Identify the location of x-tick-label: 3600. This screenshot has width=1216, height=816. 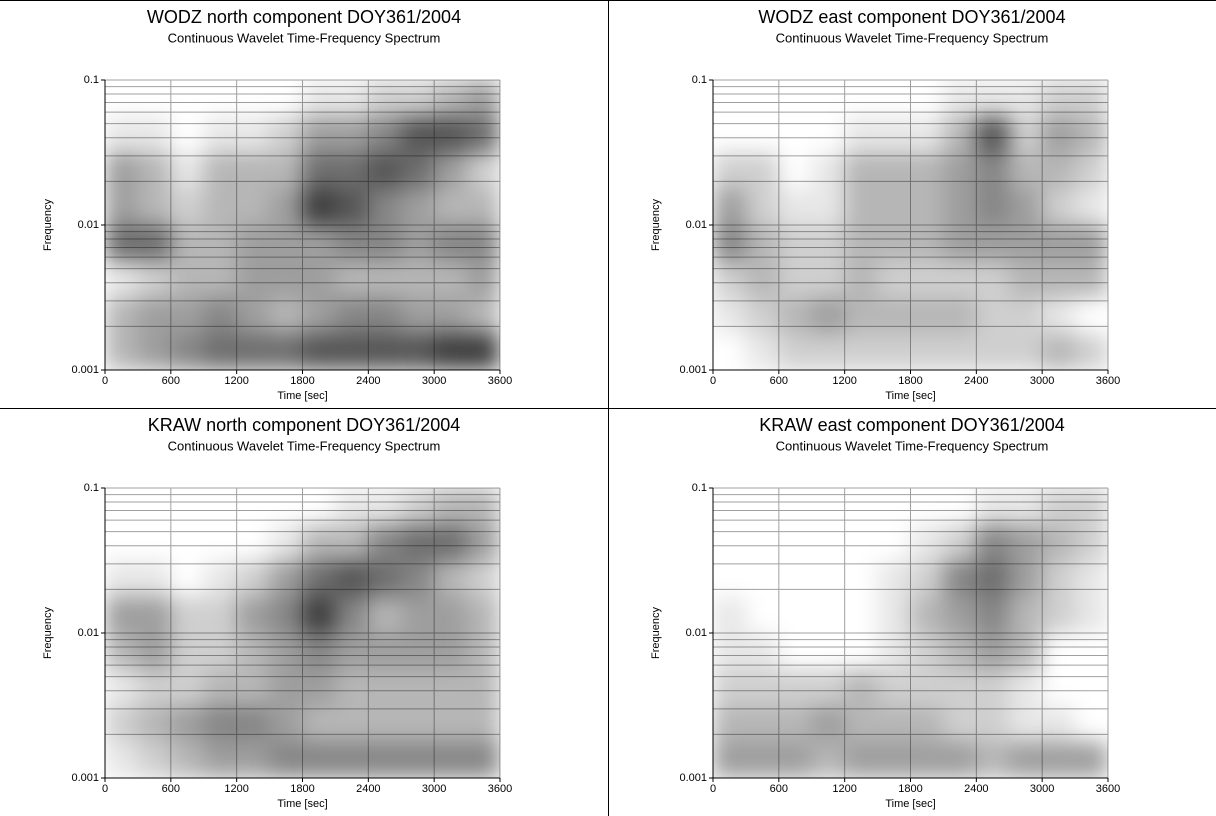
(1108, 381).